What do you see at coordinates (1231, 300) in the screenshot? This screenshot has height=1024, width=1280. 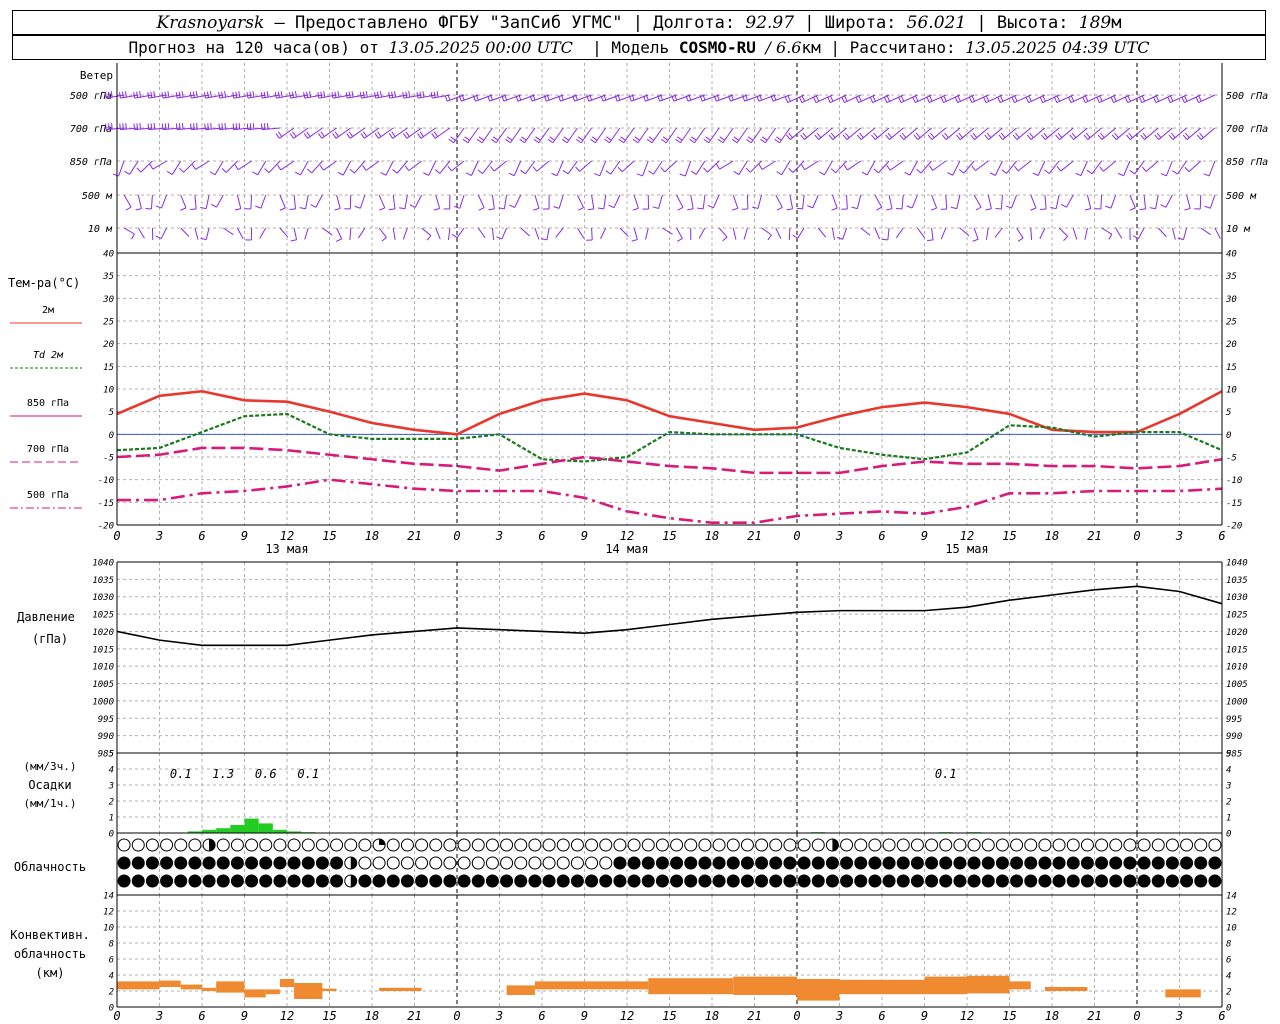 I see `y-tick-label-right-temp: 30` at bounding box center [1231, 300].